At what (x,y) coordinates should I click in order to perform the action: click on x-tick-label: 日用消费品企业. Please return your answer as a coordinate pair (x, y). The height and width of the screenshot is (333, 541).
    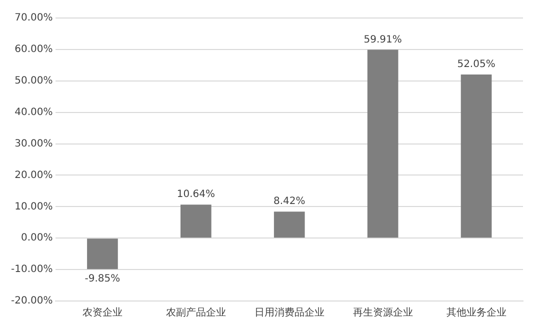
    Looking at the image, I should click on (289, 312).